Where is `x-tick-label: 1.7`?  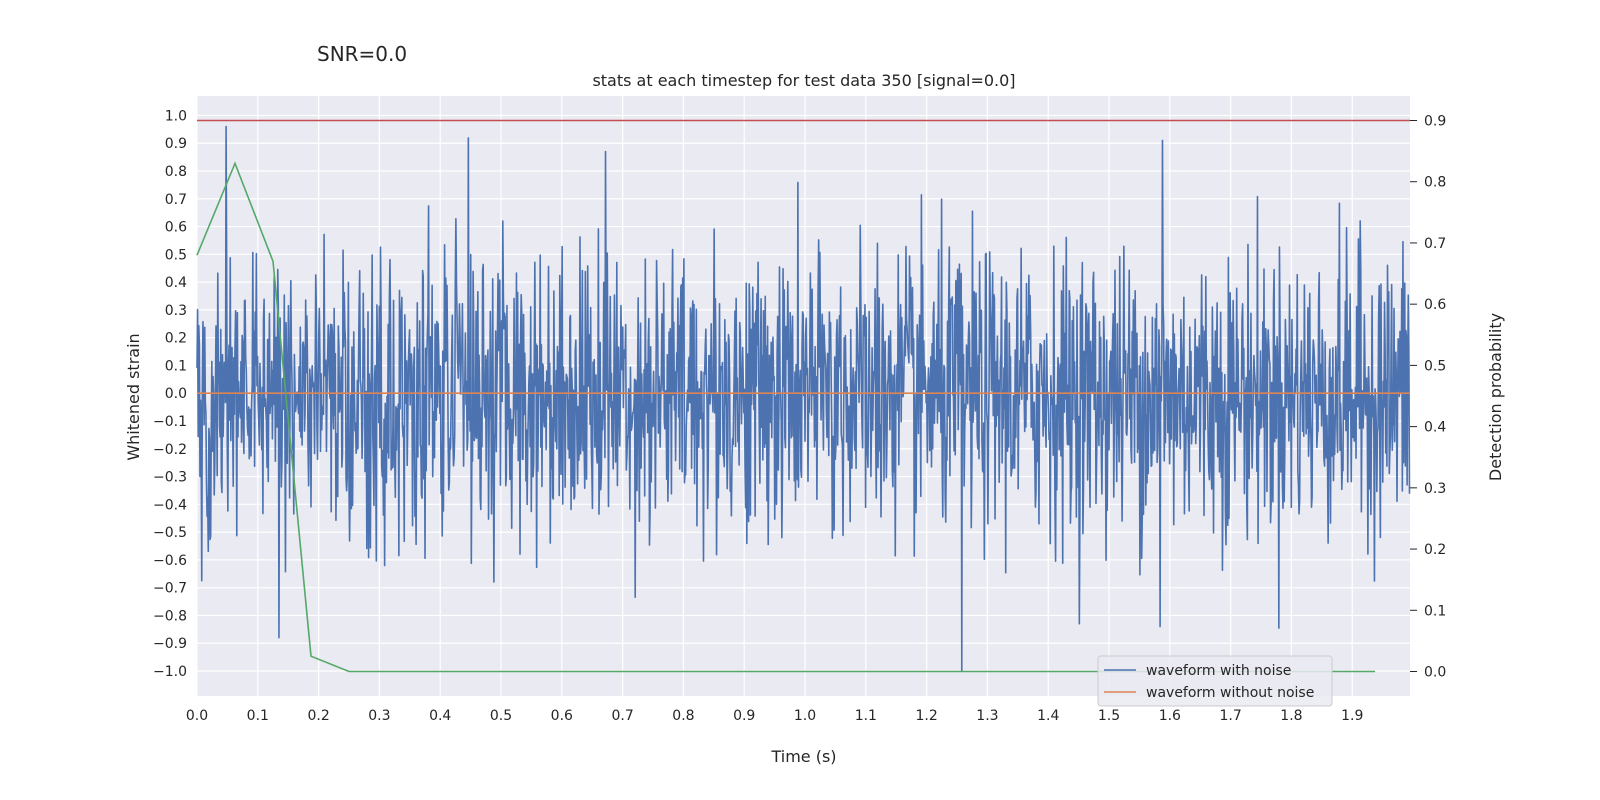 x-tick-label: 1.7 is located at coordinates (1231, 716).